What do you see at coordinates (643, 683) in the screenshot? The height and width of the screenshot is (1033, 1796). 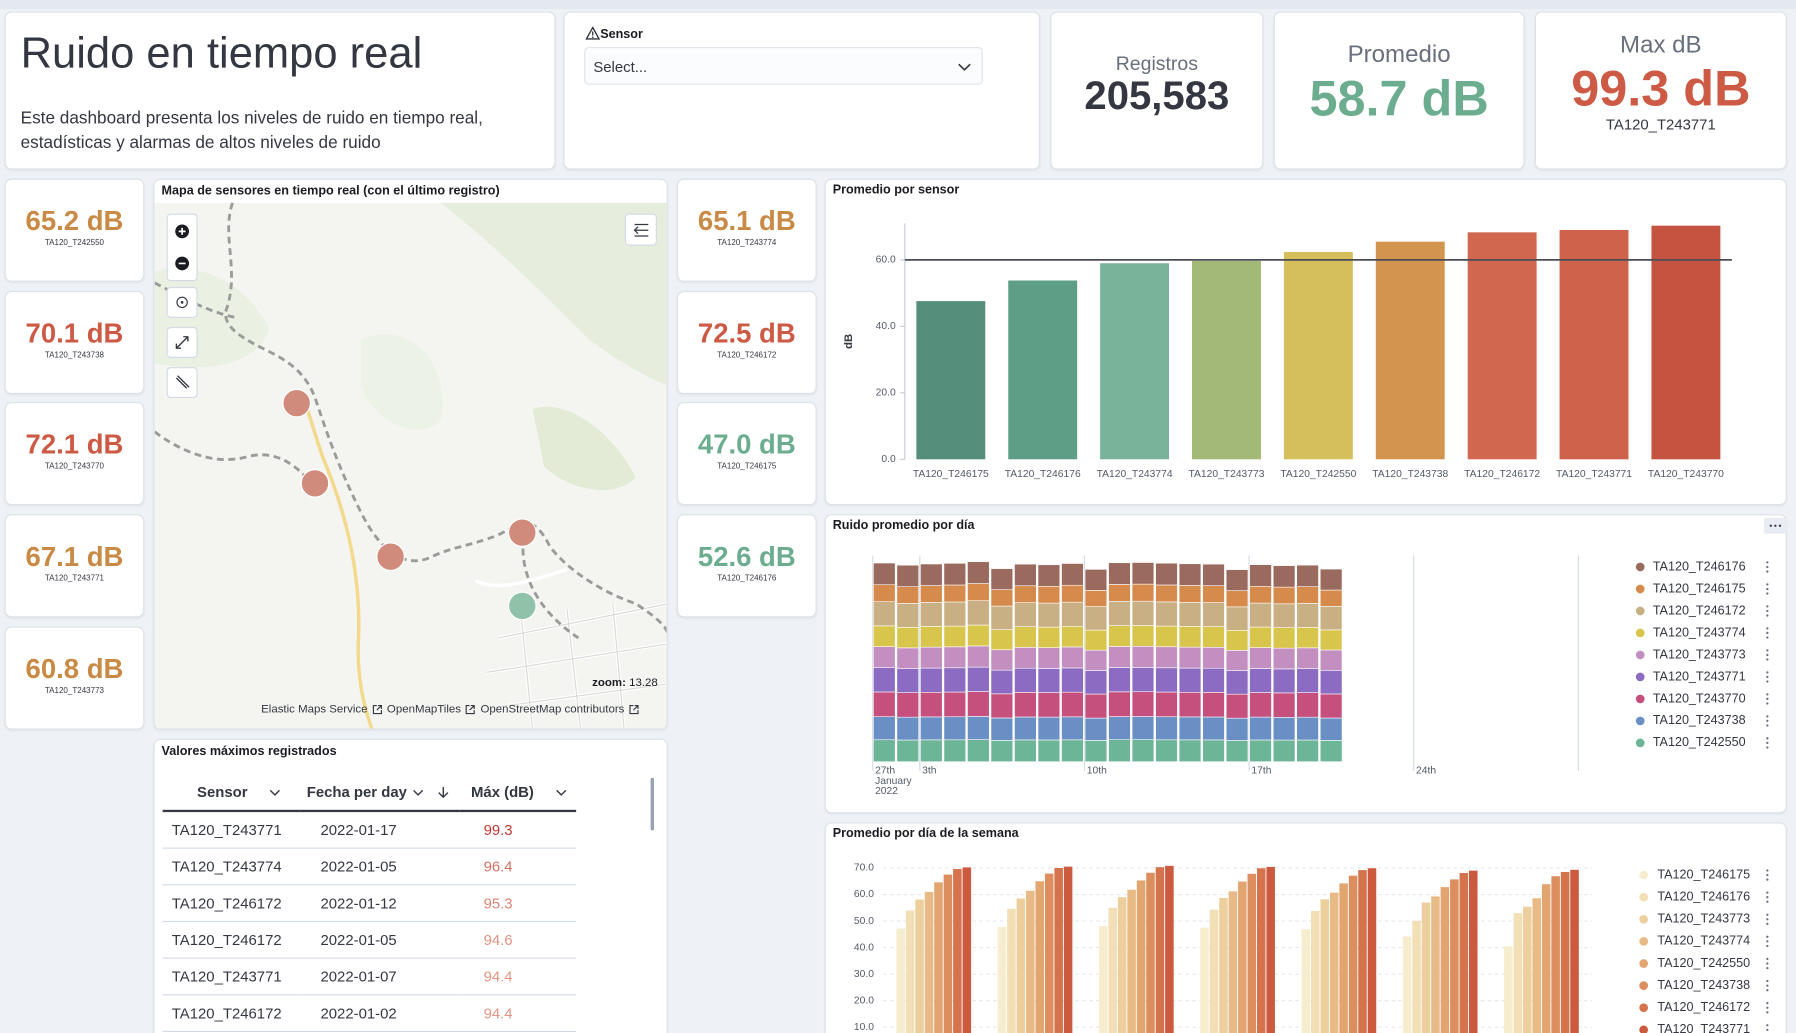 I see `zoom-value: 13.28` at bounding box center [643, 683].